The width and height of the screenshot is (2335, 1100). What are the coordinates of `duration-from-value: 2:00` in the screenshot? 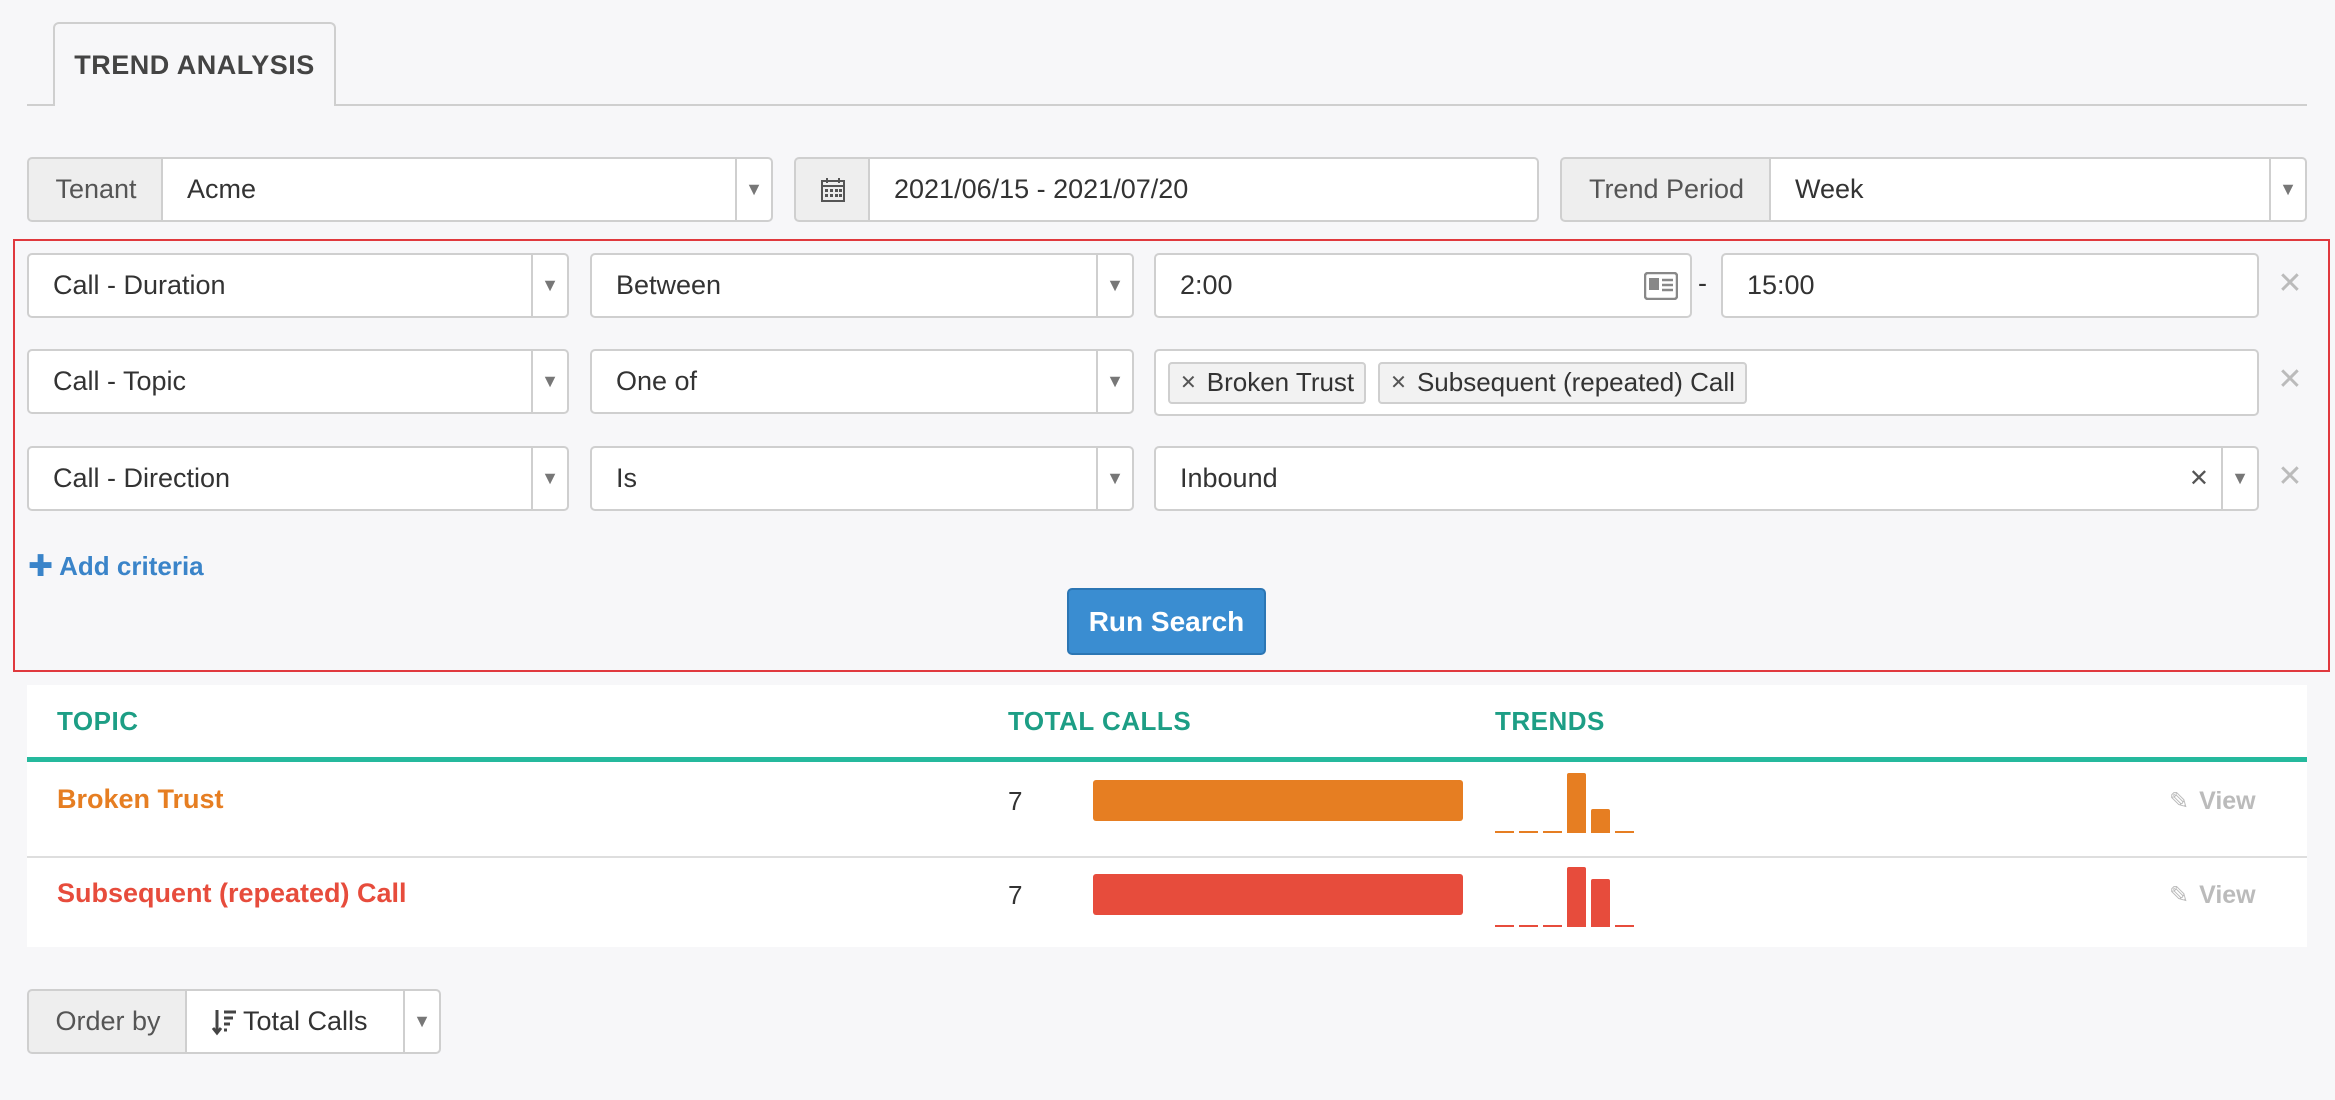 It's located at (1206, 285).